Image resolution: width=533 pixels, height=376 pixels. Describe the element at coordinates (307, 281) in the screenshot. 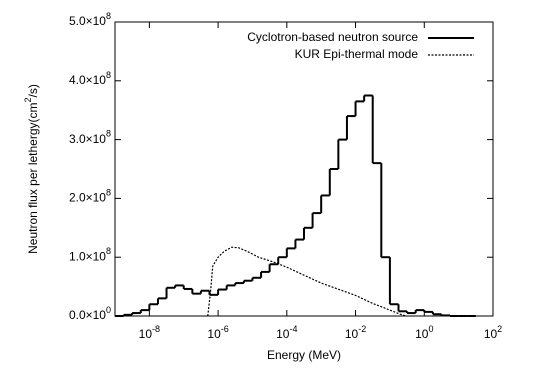

I see `line` at that location.